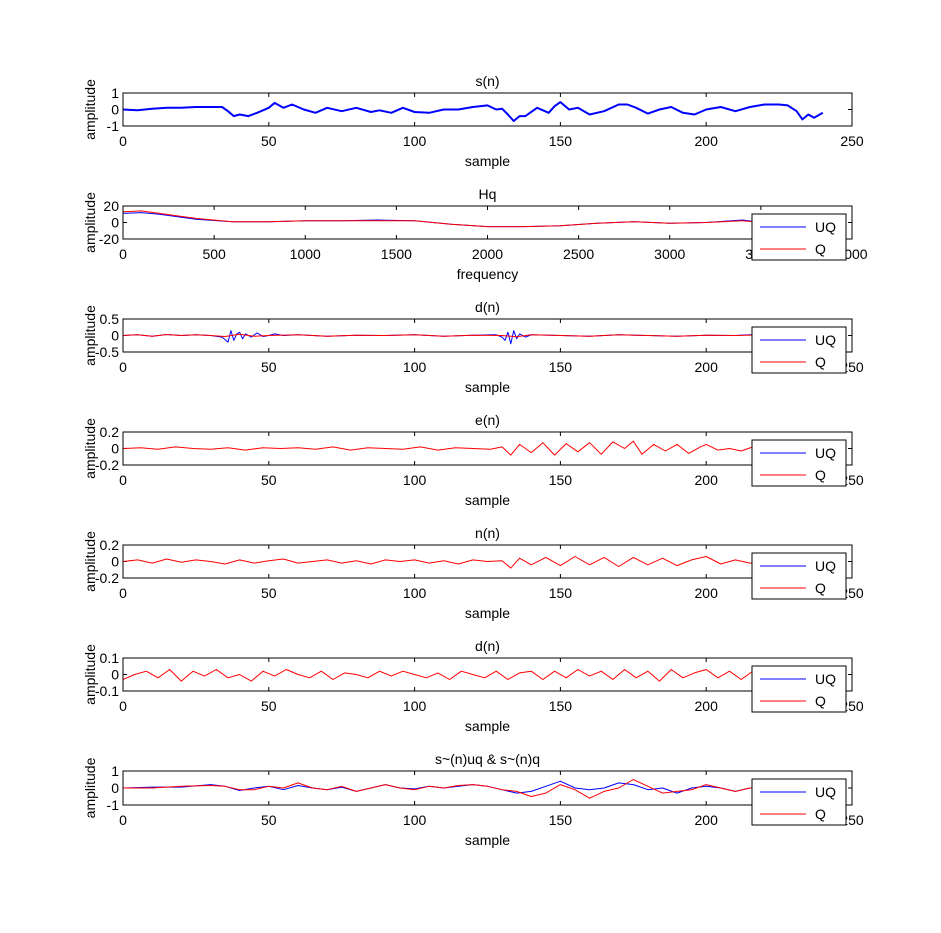 The height and width of the screenshot is (933, 941). What do you see at coordinates (852, 141) in the screenshot?
I see `x-tick-label: 250` at bounding box center [852, 141].